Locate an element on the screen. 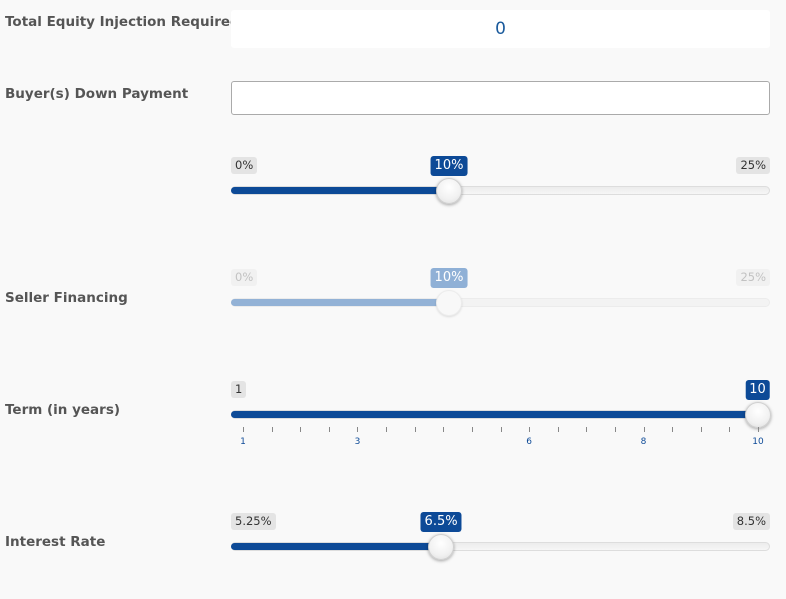 The image size is (786, 599). interest-rate-slider: 5.25% 6.5% 8.5% is located at coordinates (500, 543).